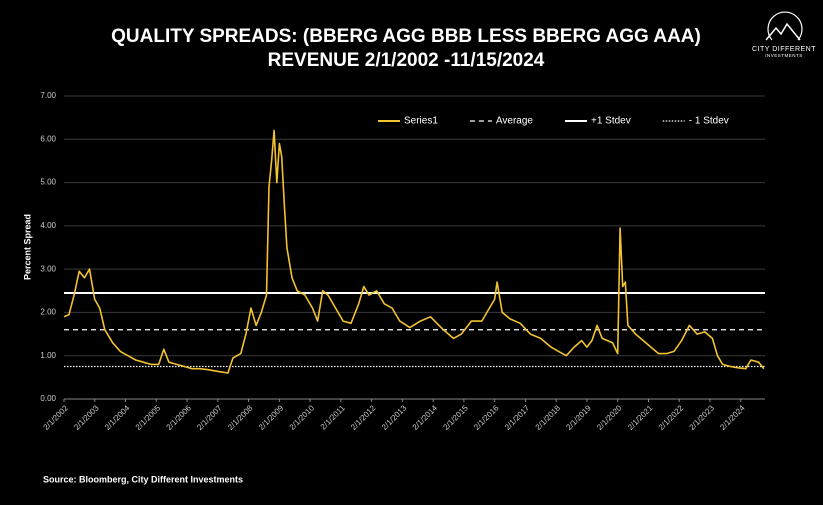 The height and width of the screenshot is (505, 823). I want to click on logo-arc, so click(785, 26).